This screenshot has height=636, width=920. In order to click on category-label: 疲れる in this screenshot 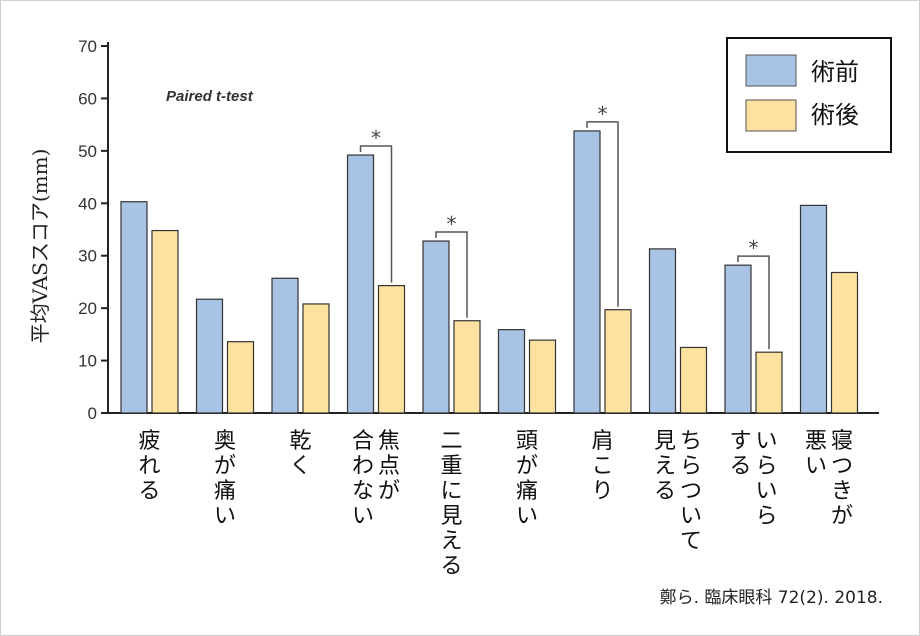, I will do `click(149, 466)`.